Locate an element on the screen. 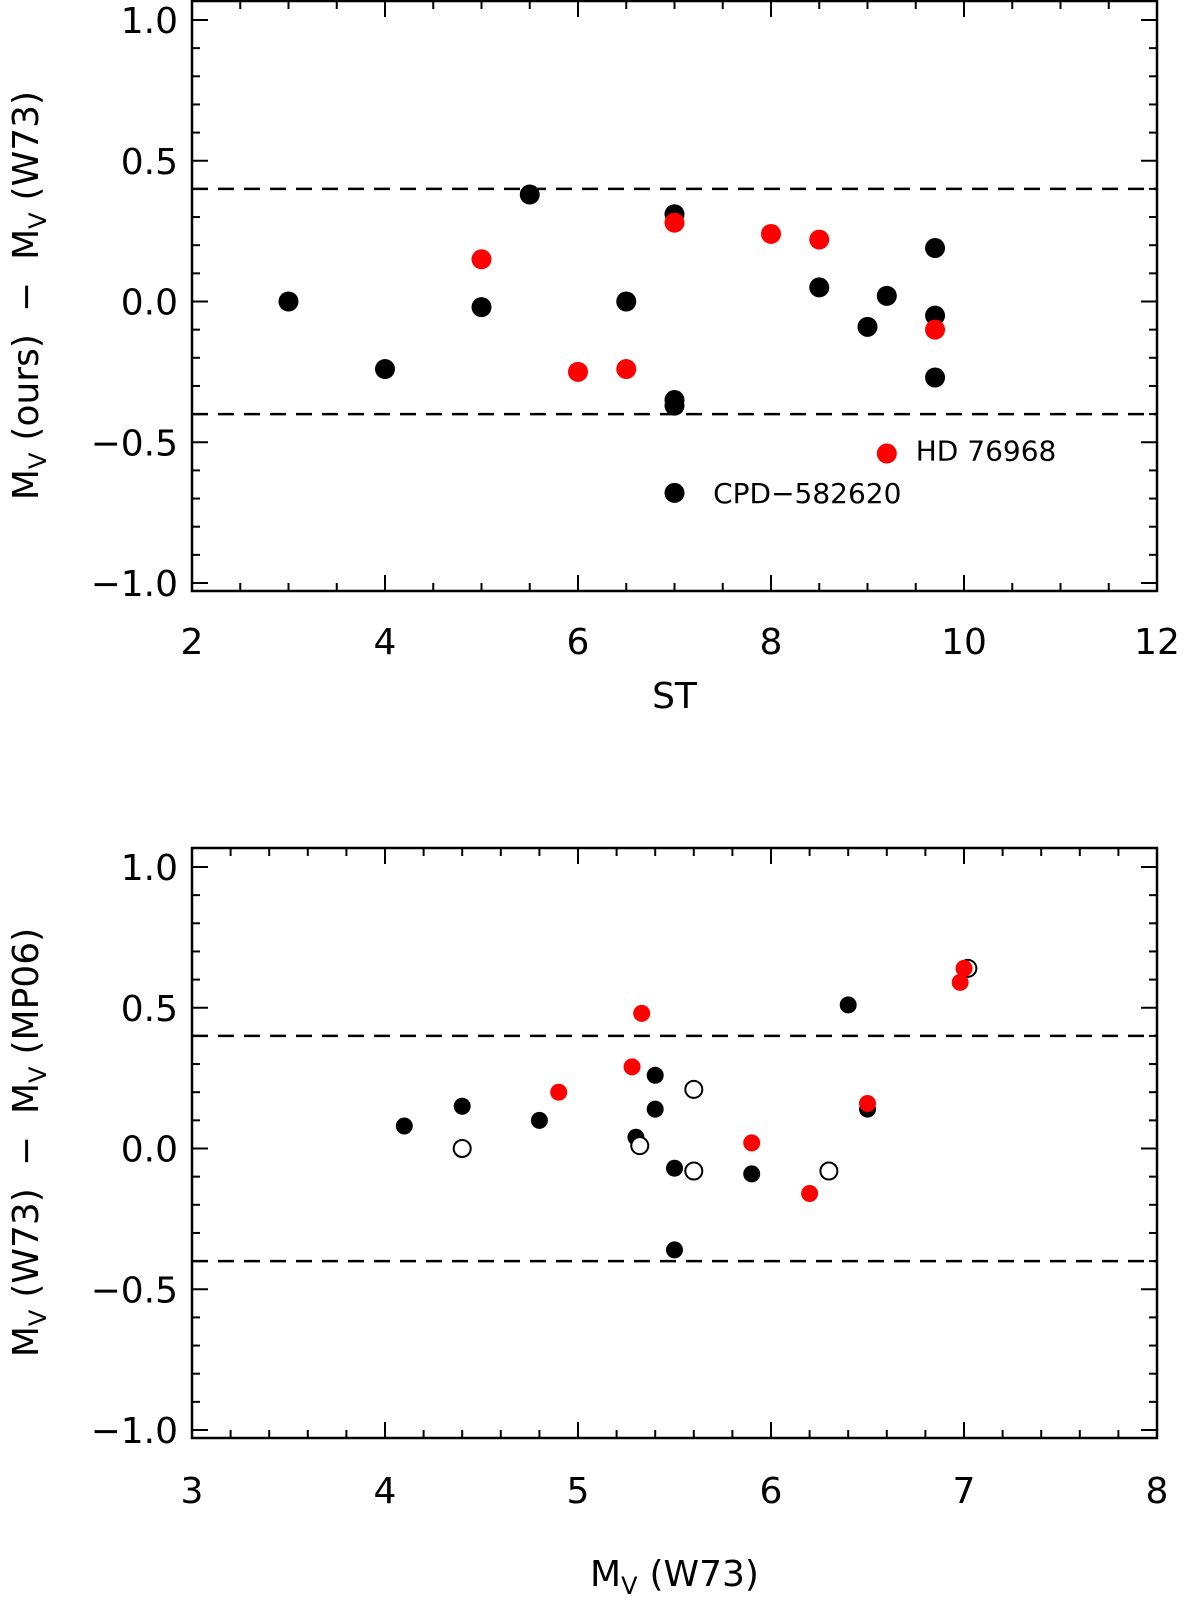 Image resolution: width=1200 pixels, height=1597 pixels. top-ylabel-m1: M is located at coordinates (26, 484).